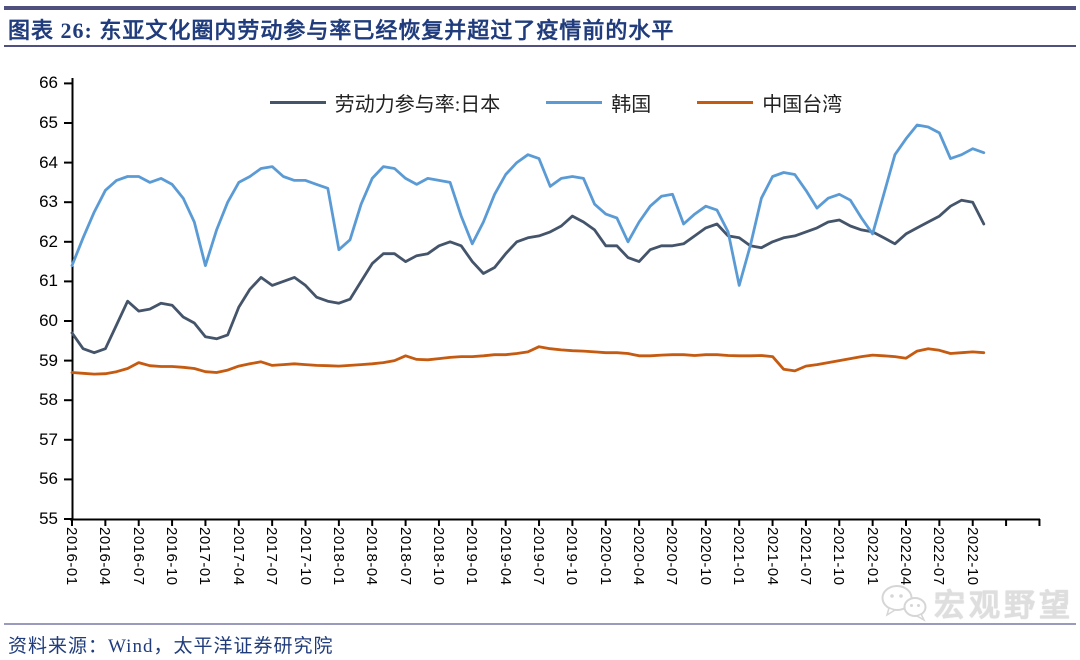 The width and height of the screenshot is (1080, 660). I want to click on x-tick-label: 2020-07, so click(672, 556).